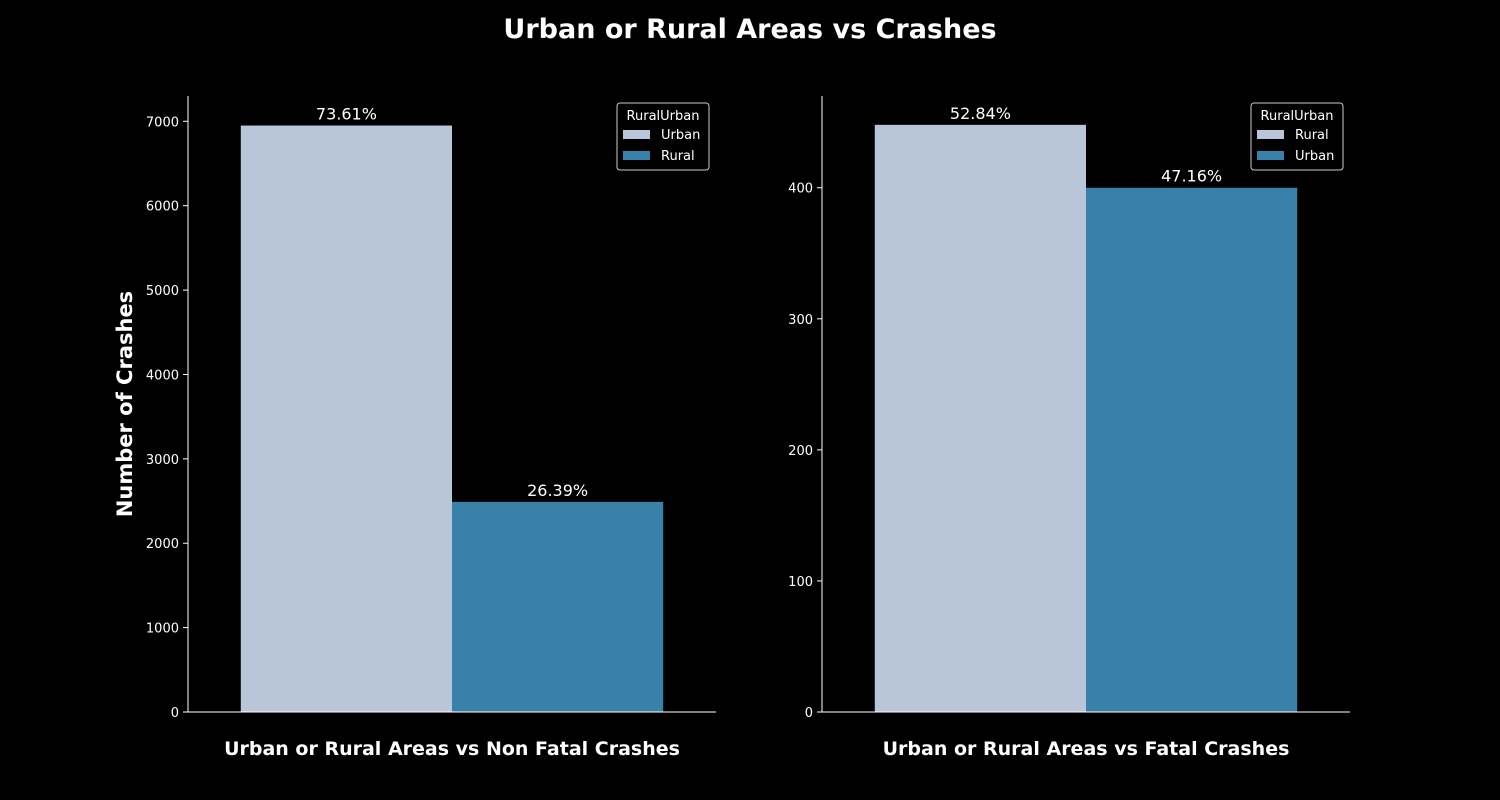  I want to click on y-tick-label: 4000, so click(162, 375).